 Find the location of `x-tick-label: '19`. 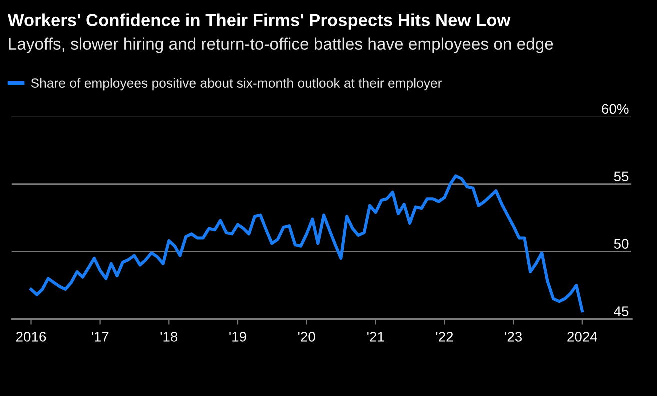

x-tick-label: '19 is located at coordinates (238, 337).